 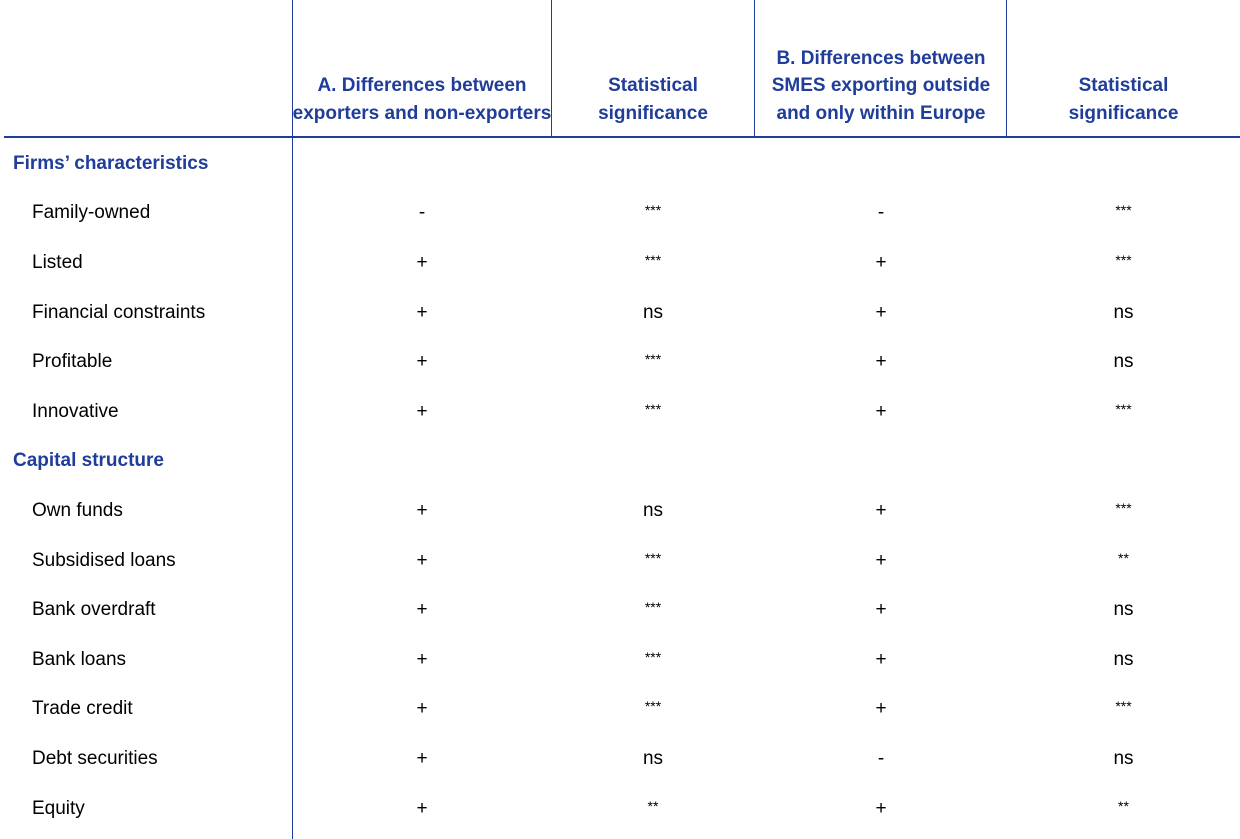 What do you see at coordinates (622, 137) in the screenshot?
I see `header-divider` at bounding box center [622, 137].